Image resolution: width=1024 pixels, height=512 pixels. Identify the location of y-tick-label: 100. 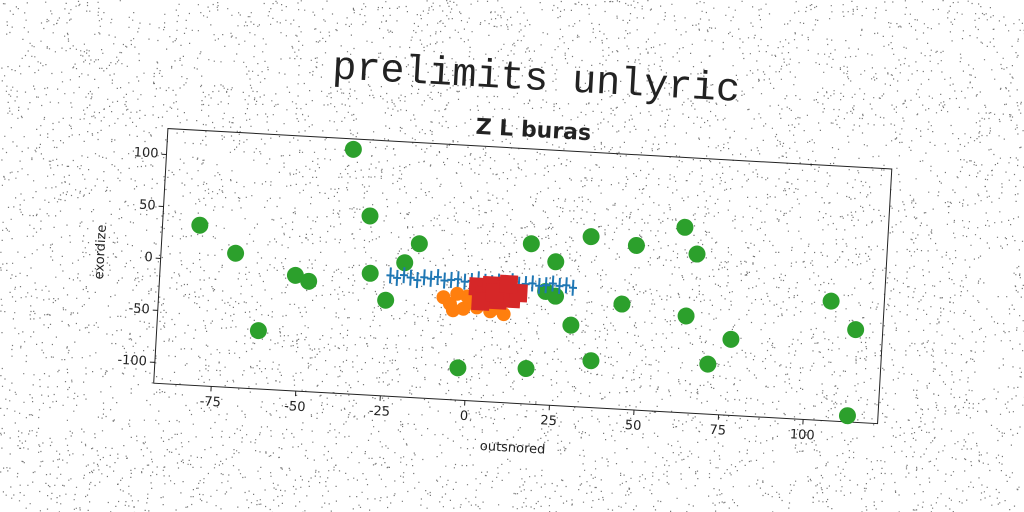
(146, 153).